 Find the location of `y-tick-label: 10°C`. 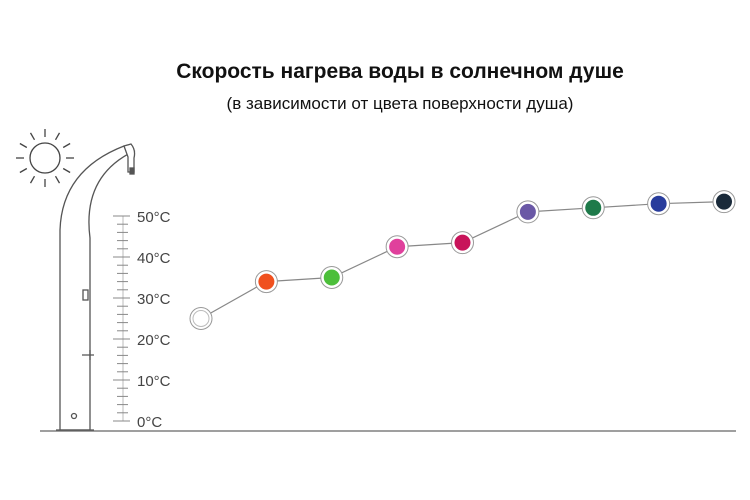

y-tick-label: 10°C is located at coordinates (154, 381).